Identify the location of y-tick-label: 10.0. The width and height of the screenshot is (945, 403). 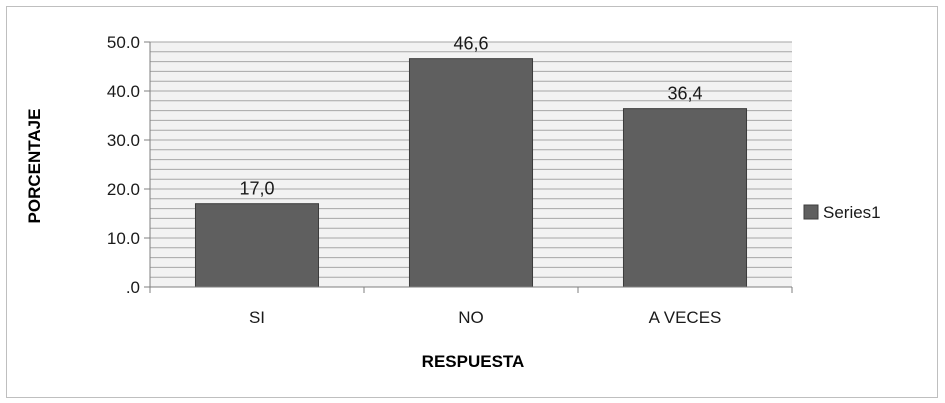
(123, 238).